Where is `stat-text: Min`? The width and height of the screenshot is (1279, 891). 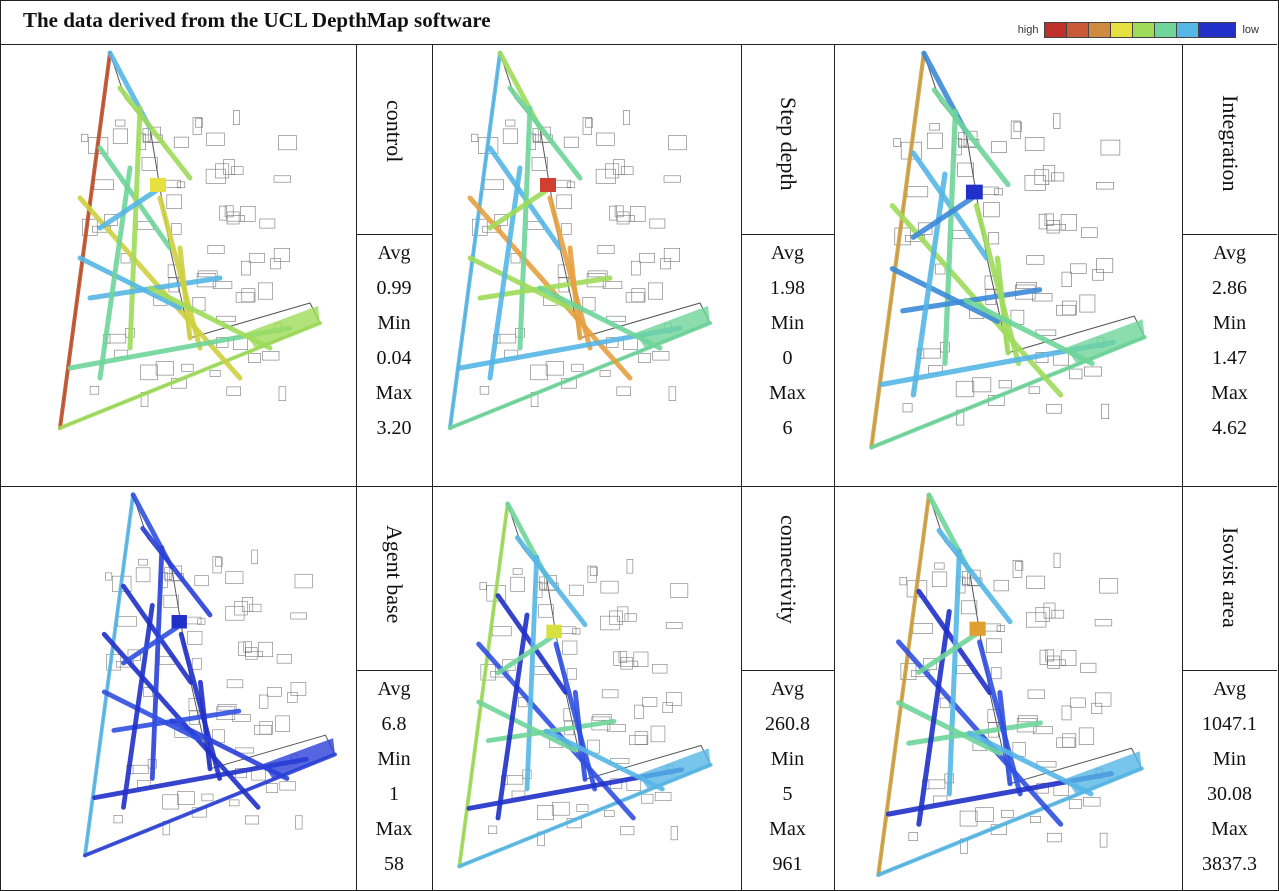
stat-text: Min is located at coordinates (1229, 323).